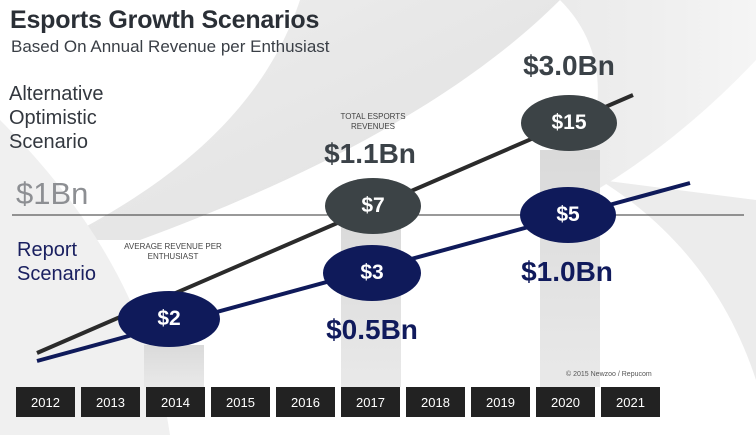  What do you see at coordinates (370, 153) in the screenshot?
I see `total-label-optimistic-2017: $1.1Bn` at bounding box center [370, 153].